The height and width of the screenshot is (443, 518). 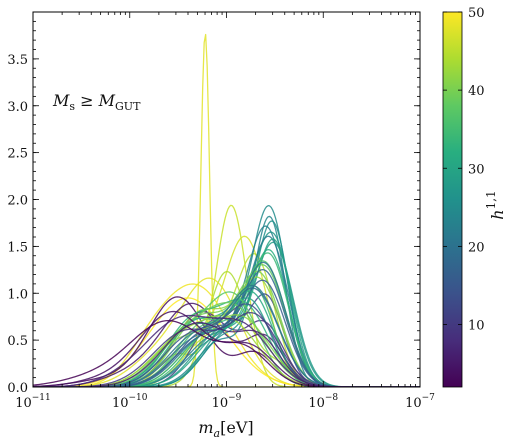 I want to click on x-tick-label: 10⁻⁷, so click(x=420, y=402).